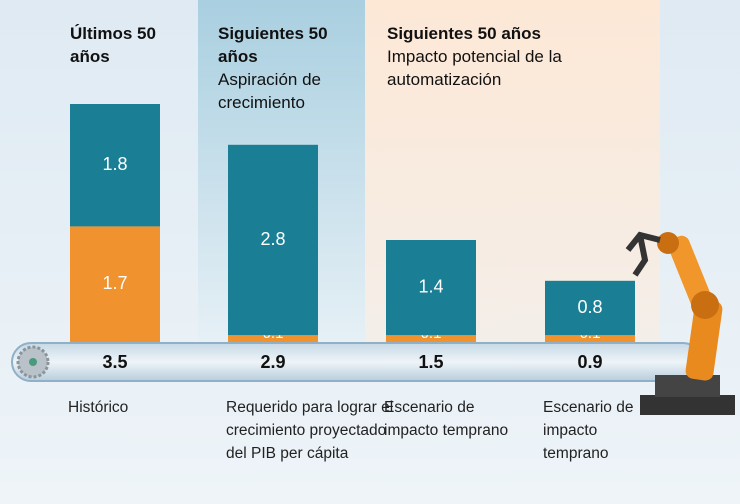  Describe the element at coordinates (430, 362) in the screenshot. I see `total-label: 1.5` at that location.